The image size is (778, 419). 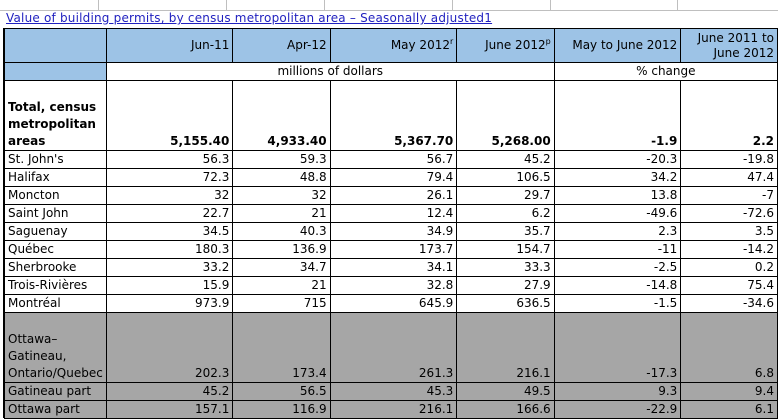 I want to click on row-value: 636.5, so click(x=505, y=303).